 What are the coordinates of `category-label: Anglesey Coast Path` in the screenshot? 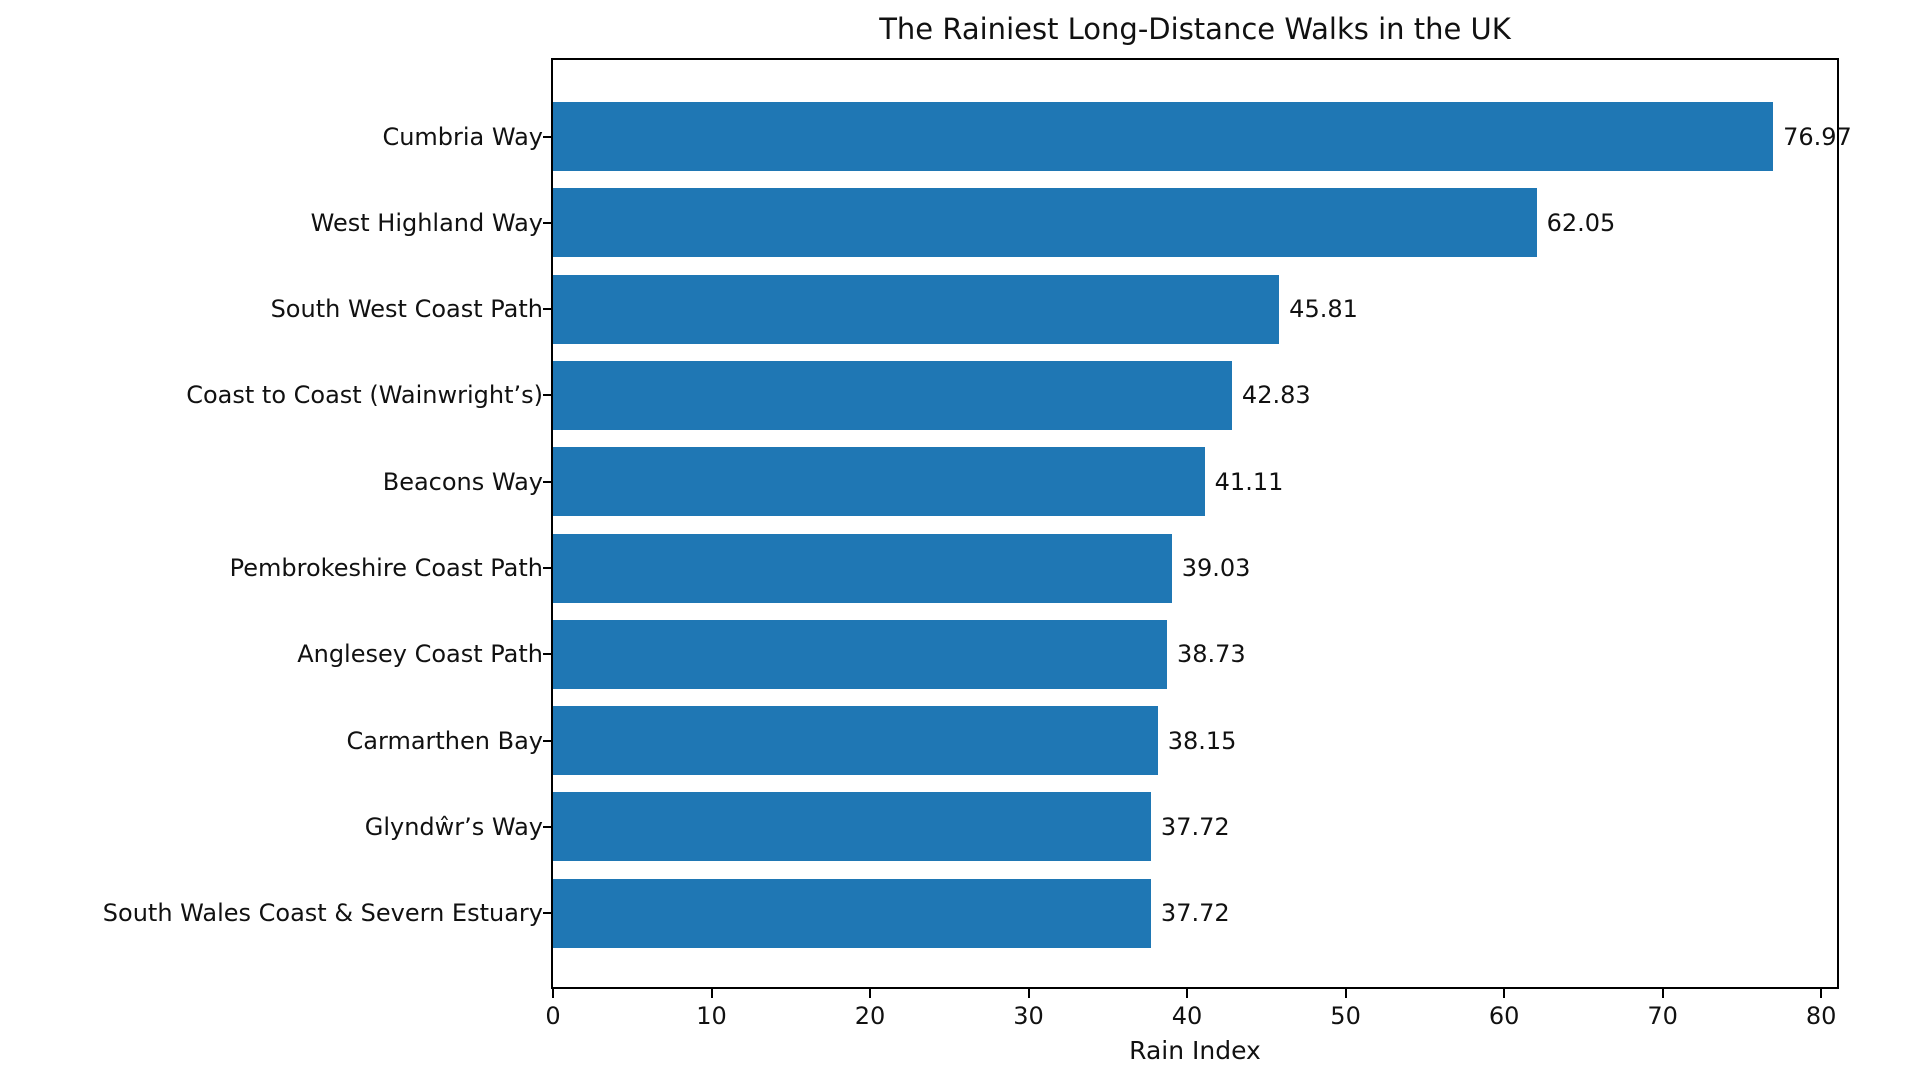 It's located at (420, 654).